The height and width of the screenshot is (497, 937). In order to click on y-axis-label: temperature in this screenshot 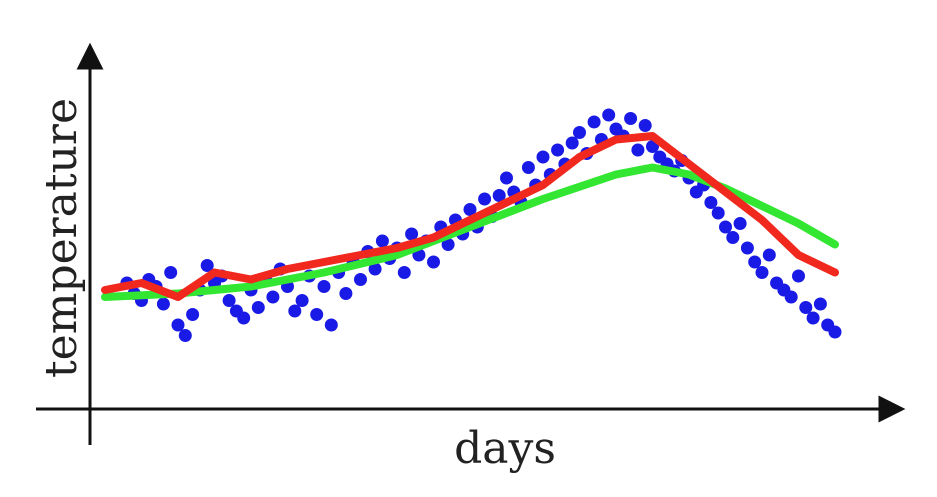, I will do `click(61, 238)`.